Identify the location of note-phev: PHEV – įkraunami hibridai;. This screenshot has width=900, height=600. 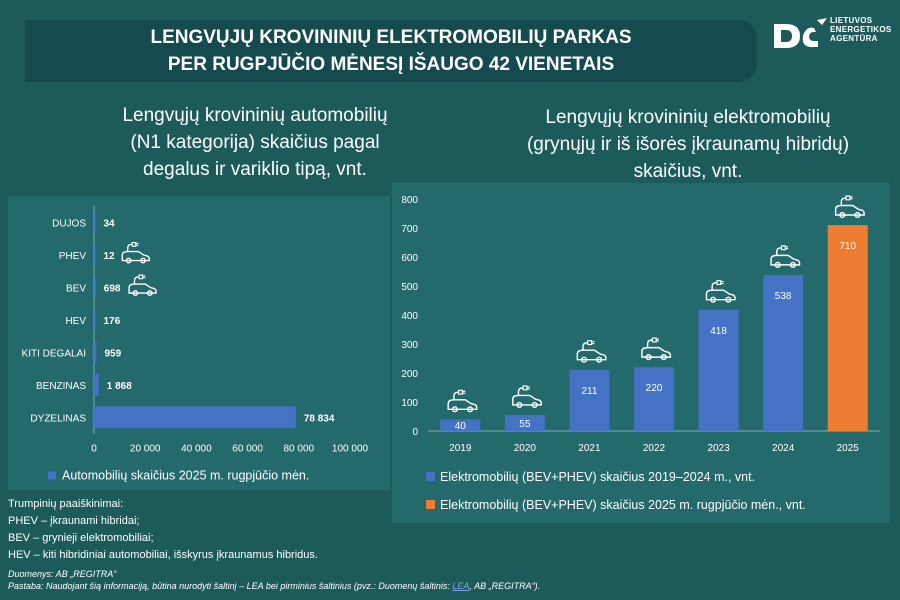
(74, 521).